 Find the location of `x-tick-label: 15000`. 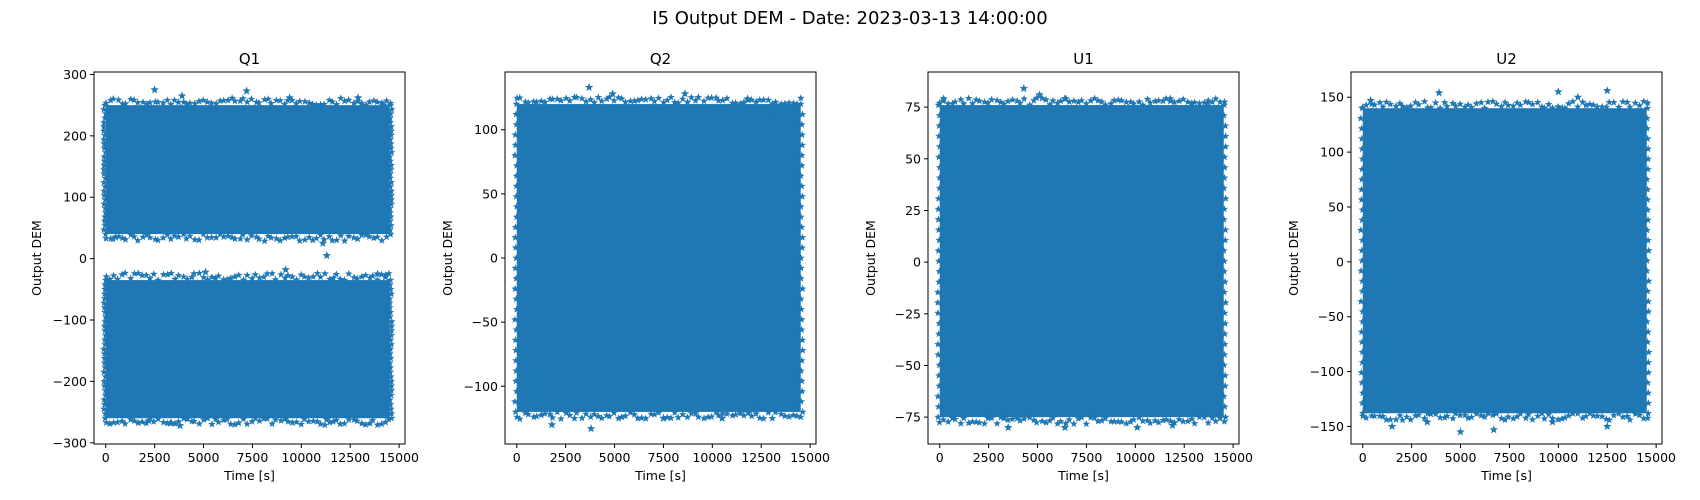

x-tick-label: 15000 is located at coordinates (399, 457).